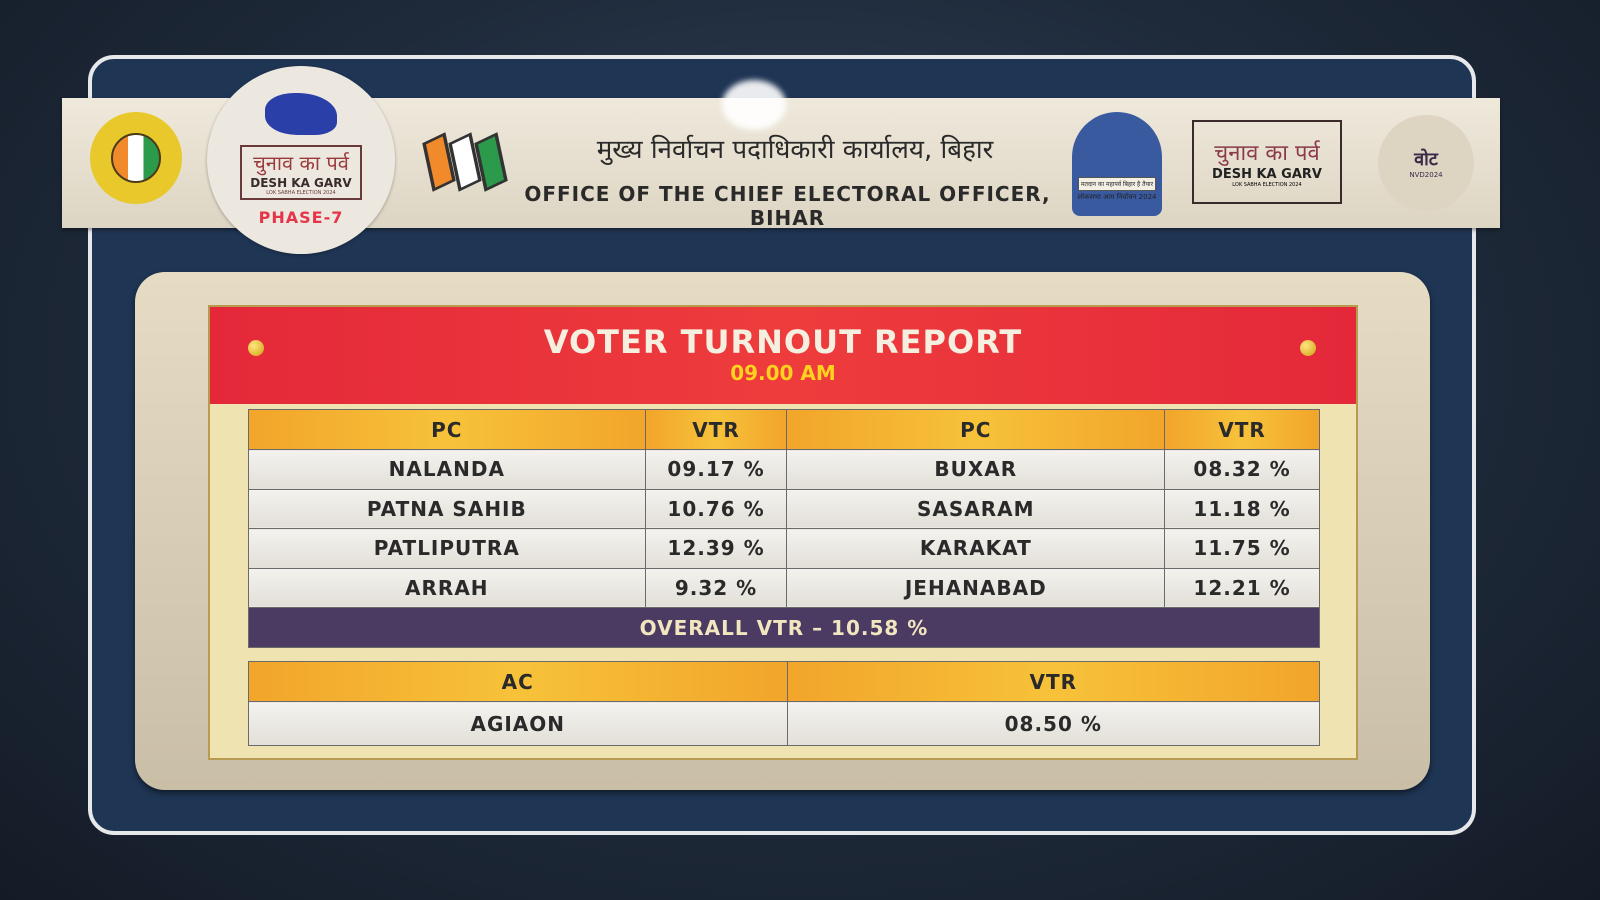  Describe the element at coordinates (795, 150) in the screenshot. I see `office-title-hindi: मुख्य निर्वाचन पदाधिकारी कार्यालय, बिहार` at that location.